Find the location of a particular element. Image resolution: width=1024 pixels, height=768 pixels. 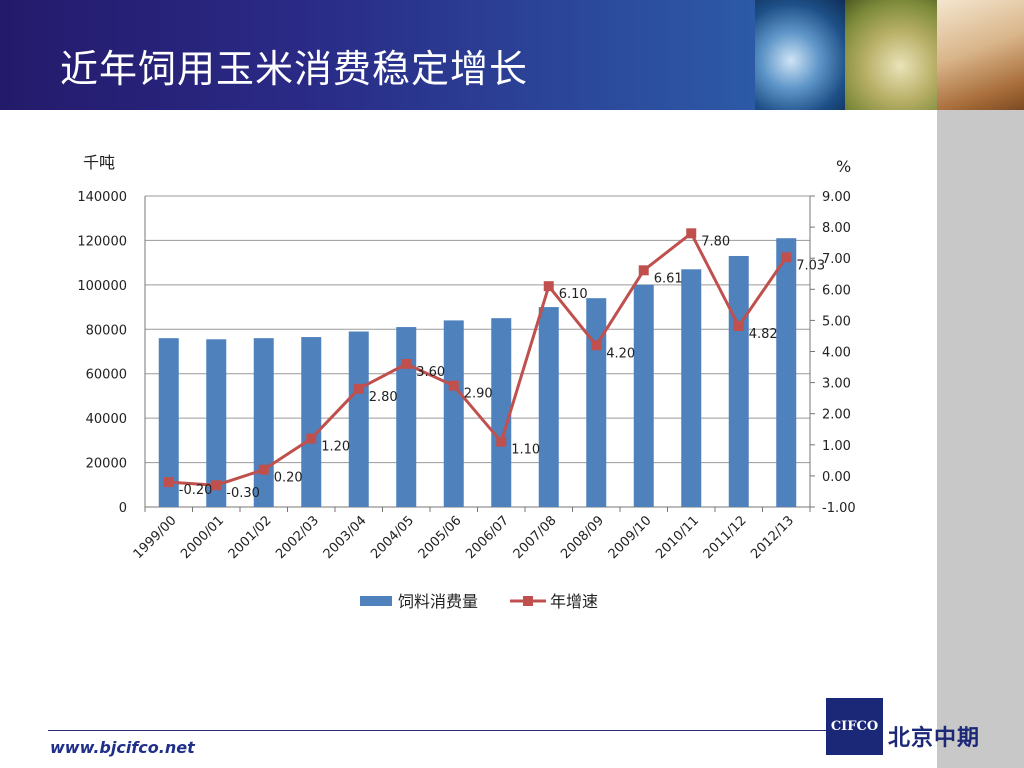

x-tick-label: 2010/11 is located at coordinates (677, 537).